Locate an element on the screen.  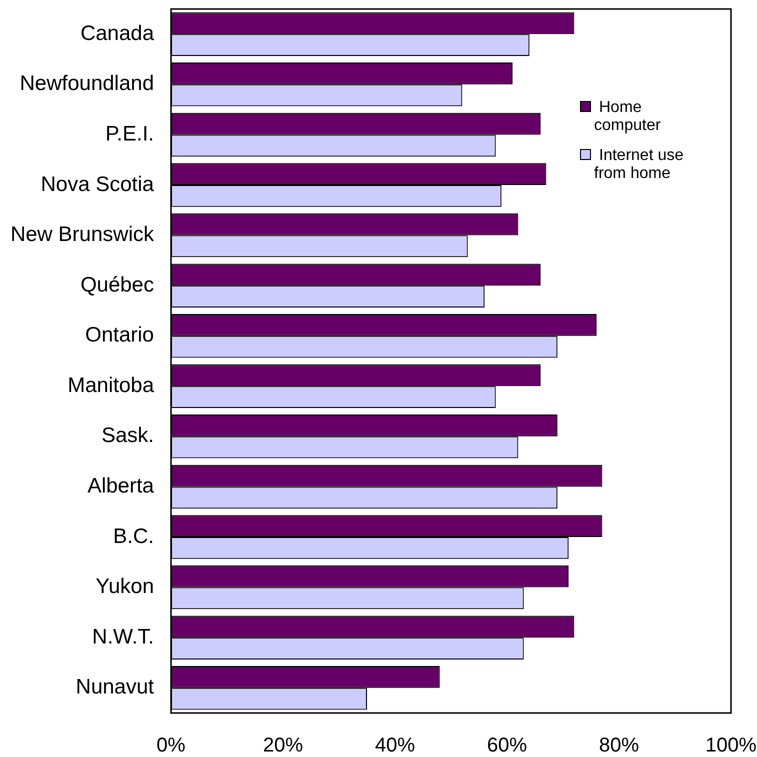
x-tick-label: 80% is located at coordinates (619, 745).